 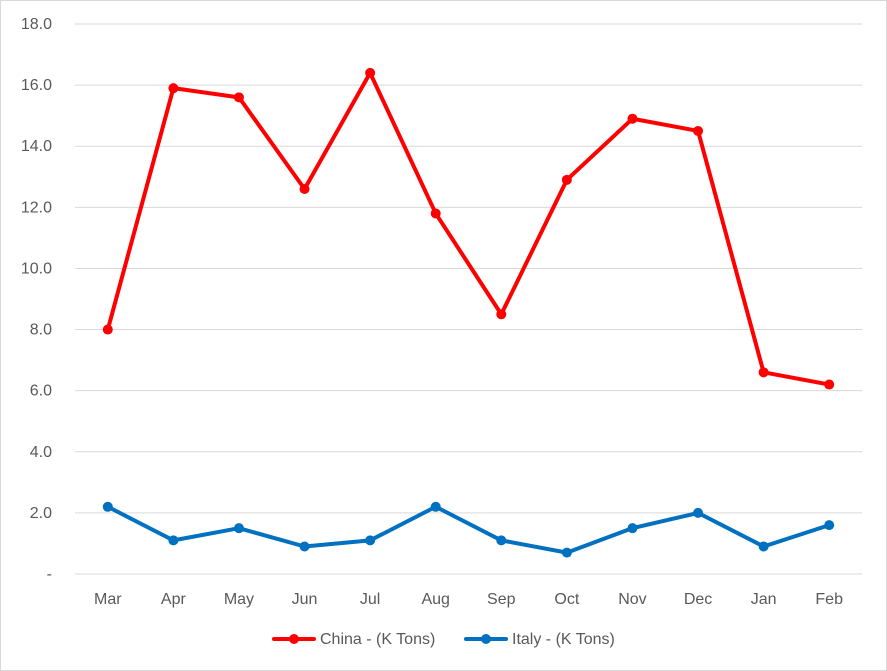 What do you see at coordinates (501, 599) in the screenshot?
I see `x-tick-label: Sep` at bounding box center [501, 599].